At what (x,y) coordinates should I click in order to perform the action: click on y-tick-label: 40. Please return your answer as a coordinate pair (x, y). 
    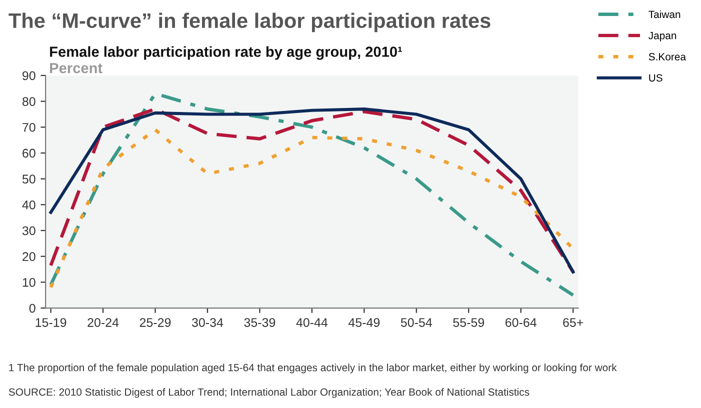
    Looking at the image, I should click on (29, 205).